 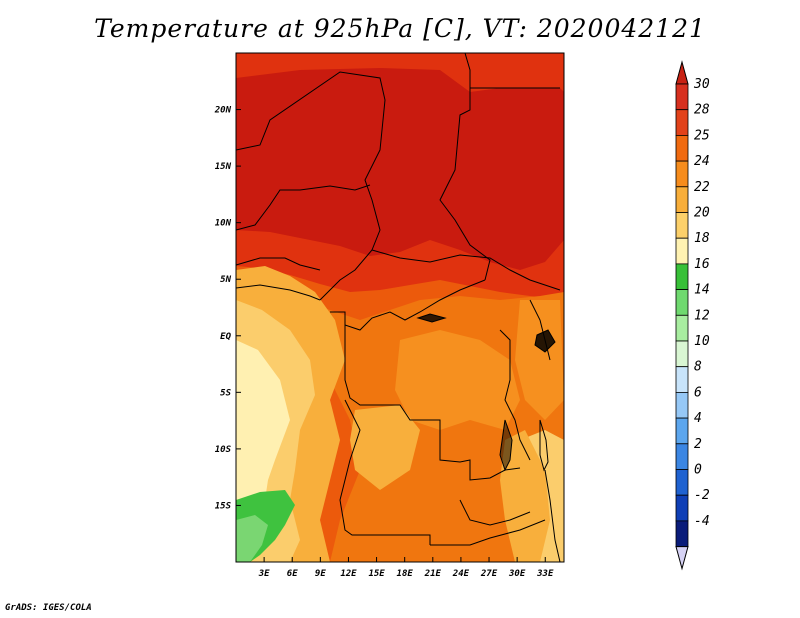 I want to click on colorbar-label: 14, so click(x=702, y=290).